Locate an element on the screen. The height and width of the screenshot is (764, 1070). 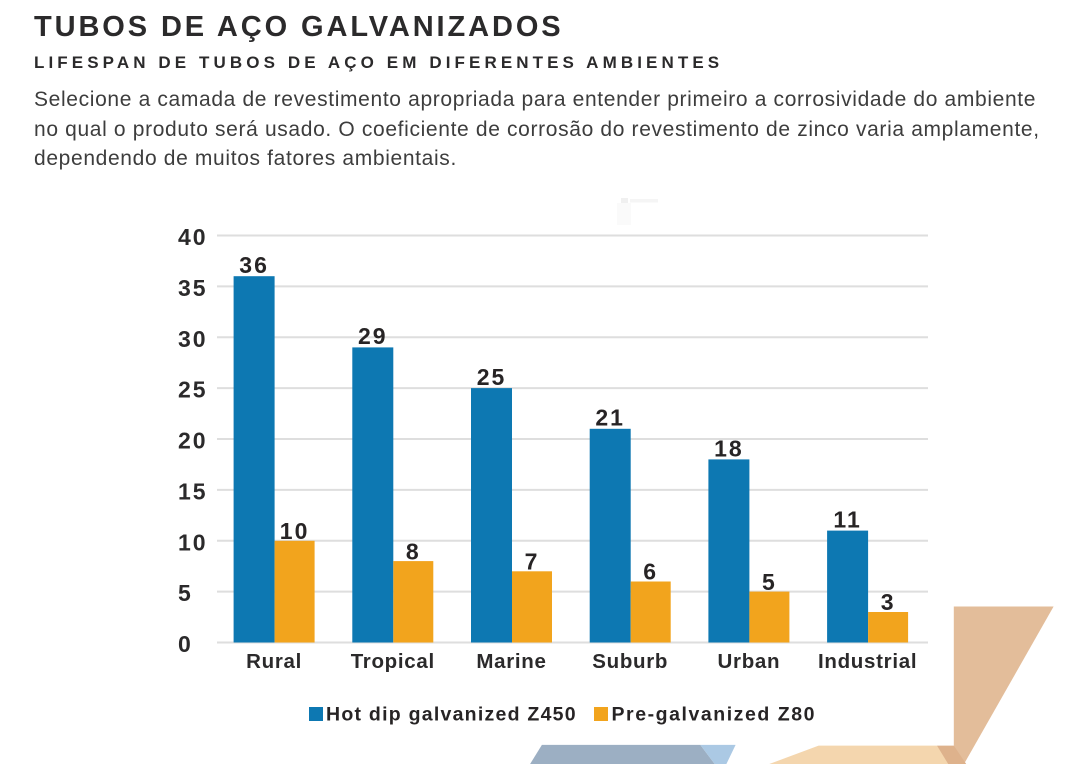
svg-text: 11 is located at coordinates (847, 520).